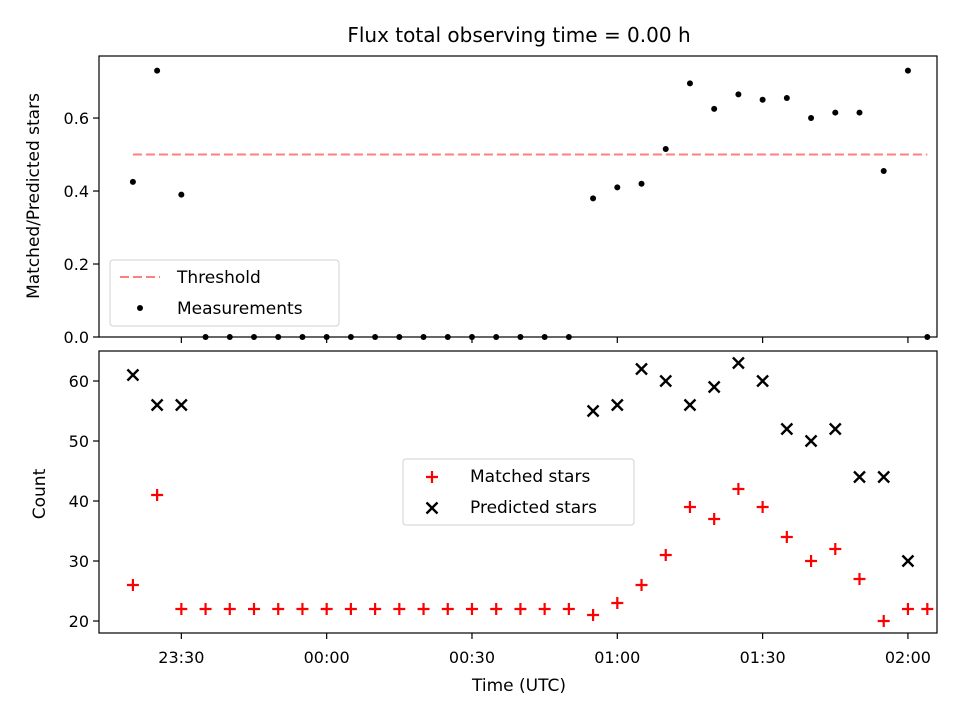 This screenshot has width=960, height=720. Describe the element at coordinates (79, 441) in the screenshot. I see `y-tick-label: 50` at that location.